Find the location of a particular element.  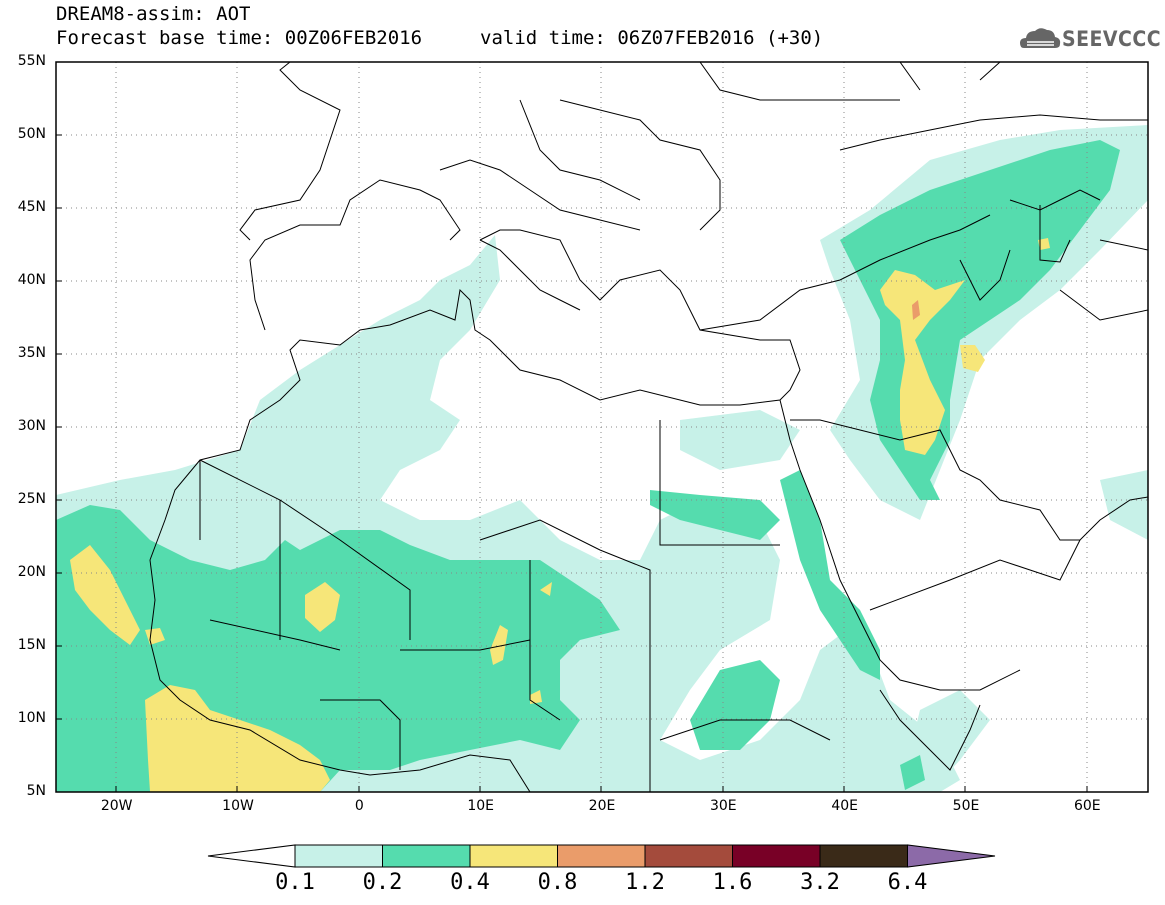

lat-tick-label: 30N is located at coordinates (31, 426).